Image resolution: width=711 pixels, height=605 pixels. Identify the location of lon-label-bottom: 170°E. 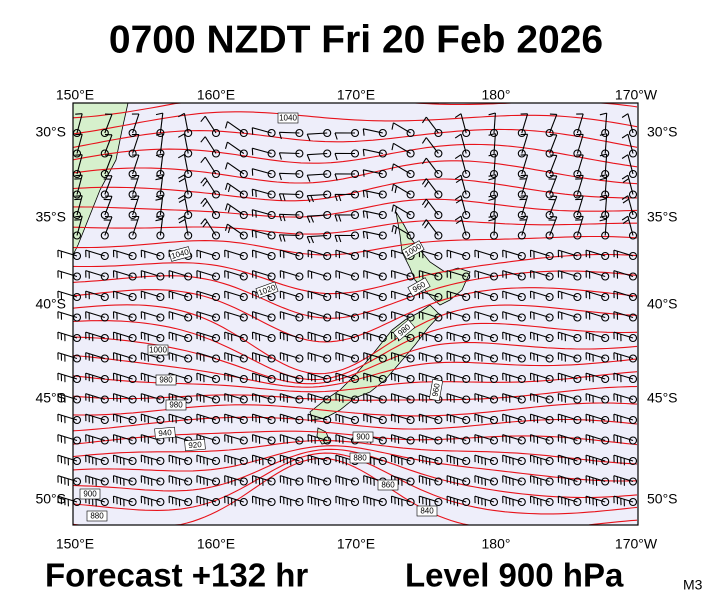
(356, 544).